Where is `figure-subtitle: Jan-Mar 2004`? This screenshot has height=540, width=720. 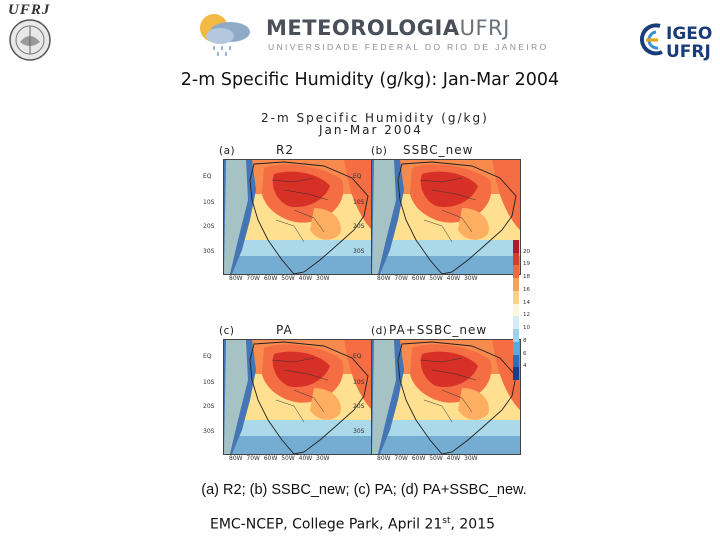
figure-subtitle: Jan-Mar 2004 is located at coordinates (371, 130).